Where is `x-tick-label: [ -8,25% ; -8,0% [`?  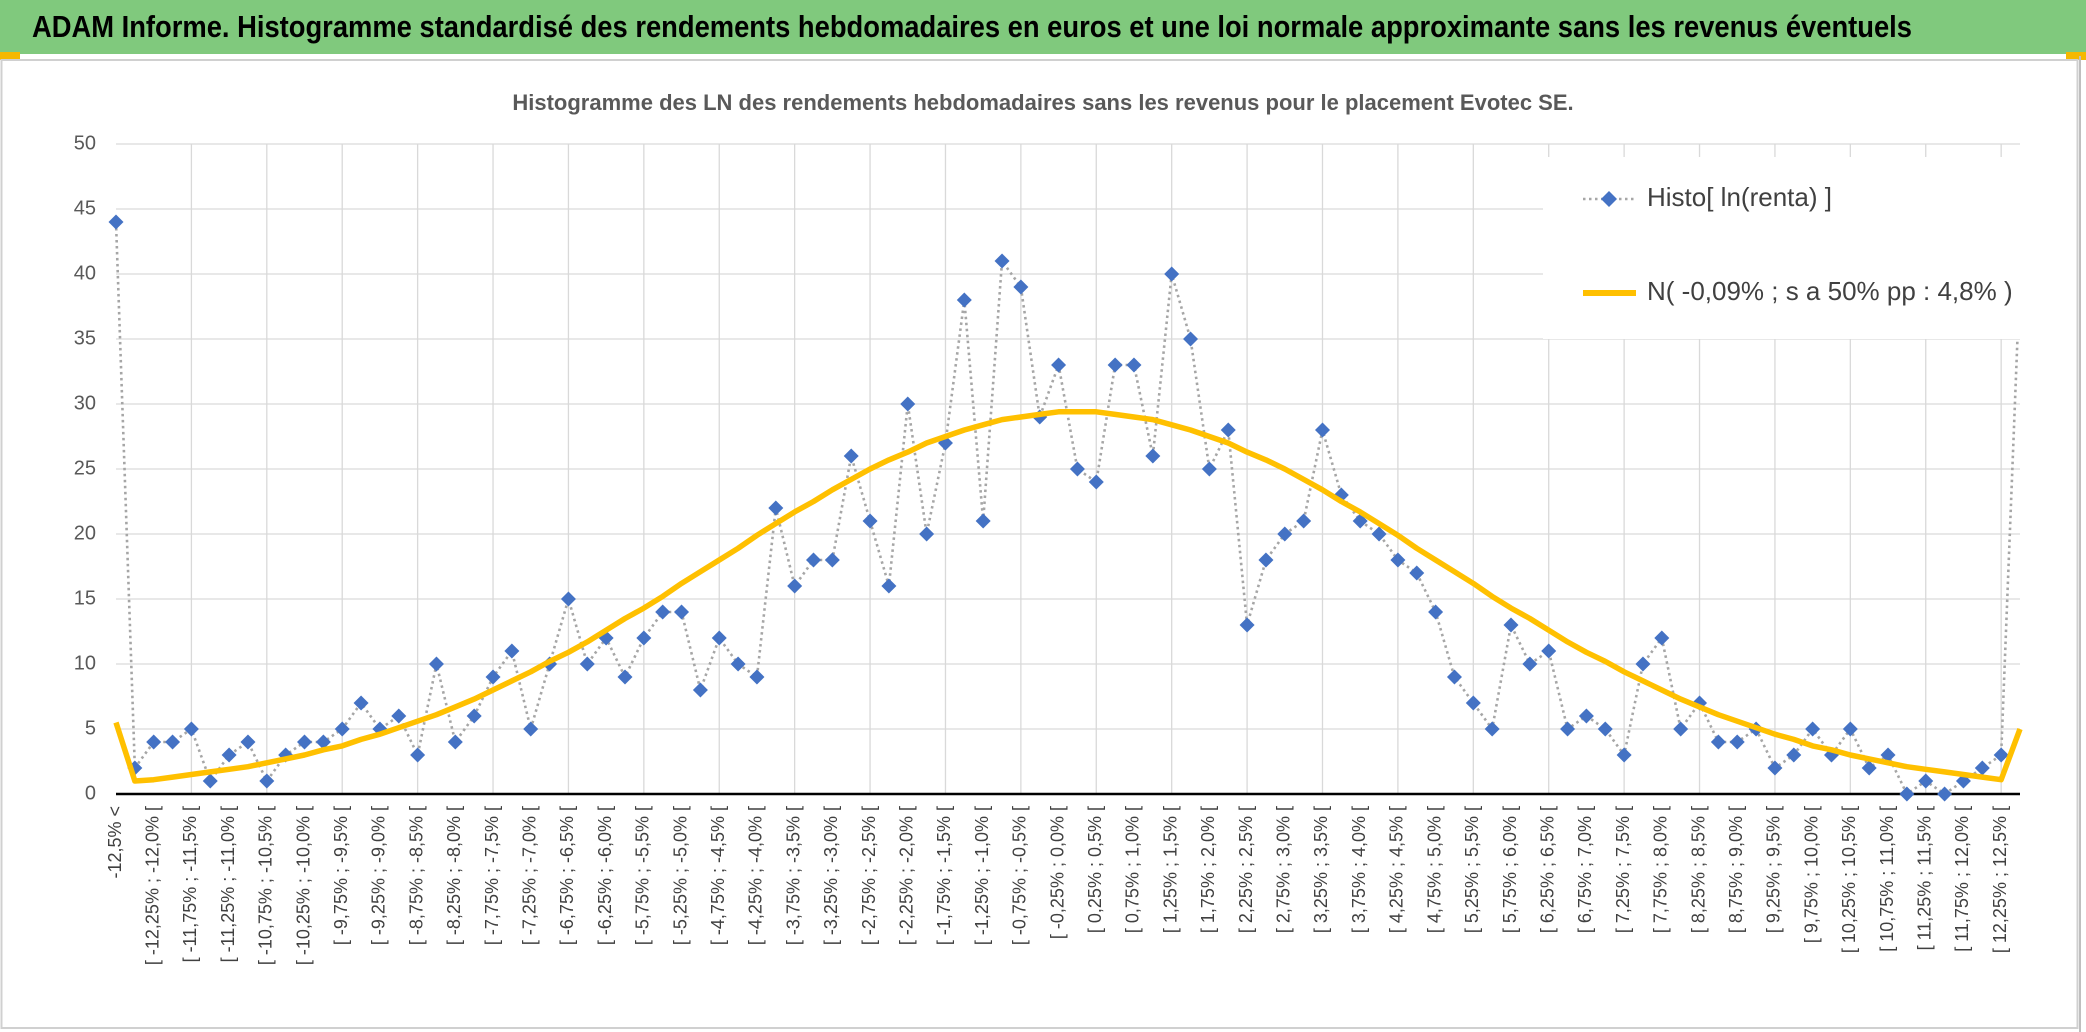 x-tick-label: [ -8,25% ; -8,0% [ is located at coordinates (454, 875).